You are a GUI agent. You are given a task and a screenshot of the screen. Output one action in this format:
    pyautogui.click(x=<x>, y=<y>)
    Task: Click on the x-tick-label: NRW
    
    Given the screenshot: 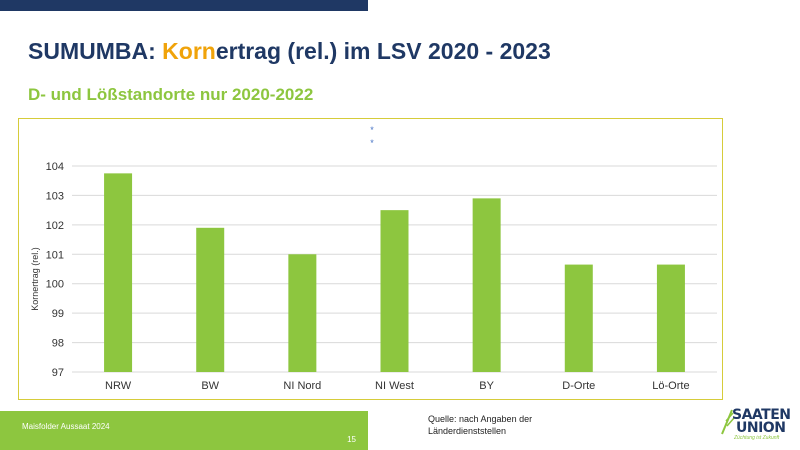 What is the action you would take?
    pyautogui.click(x=118, y=386)
    